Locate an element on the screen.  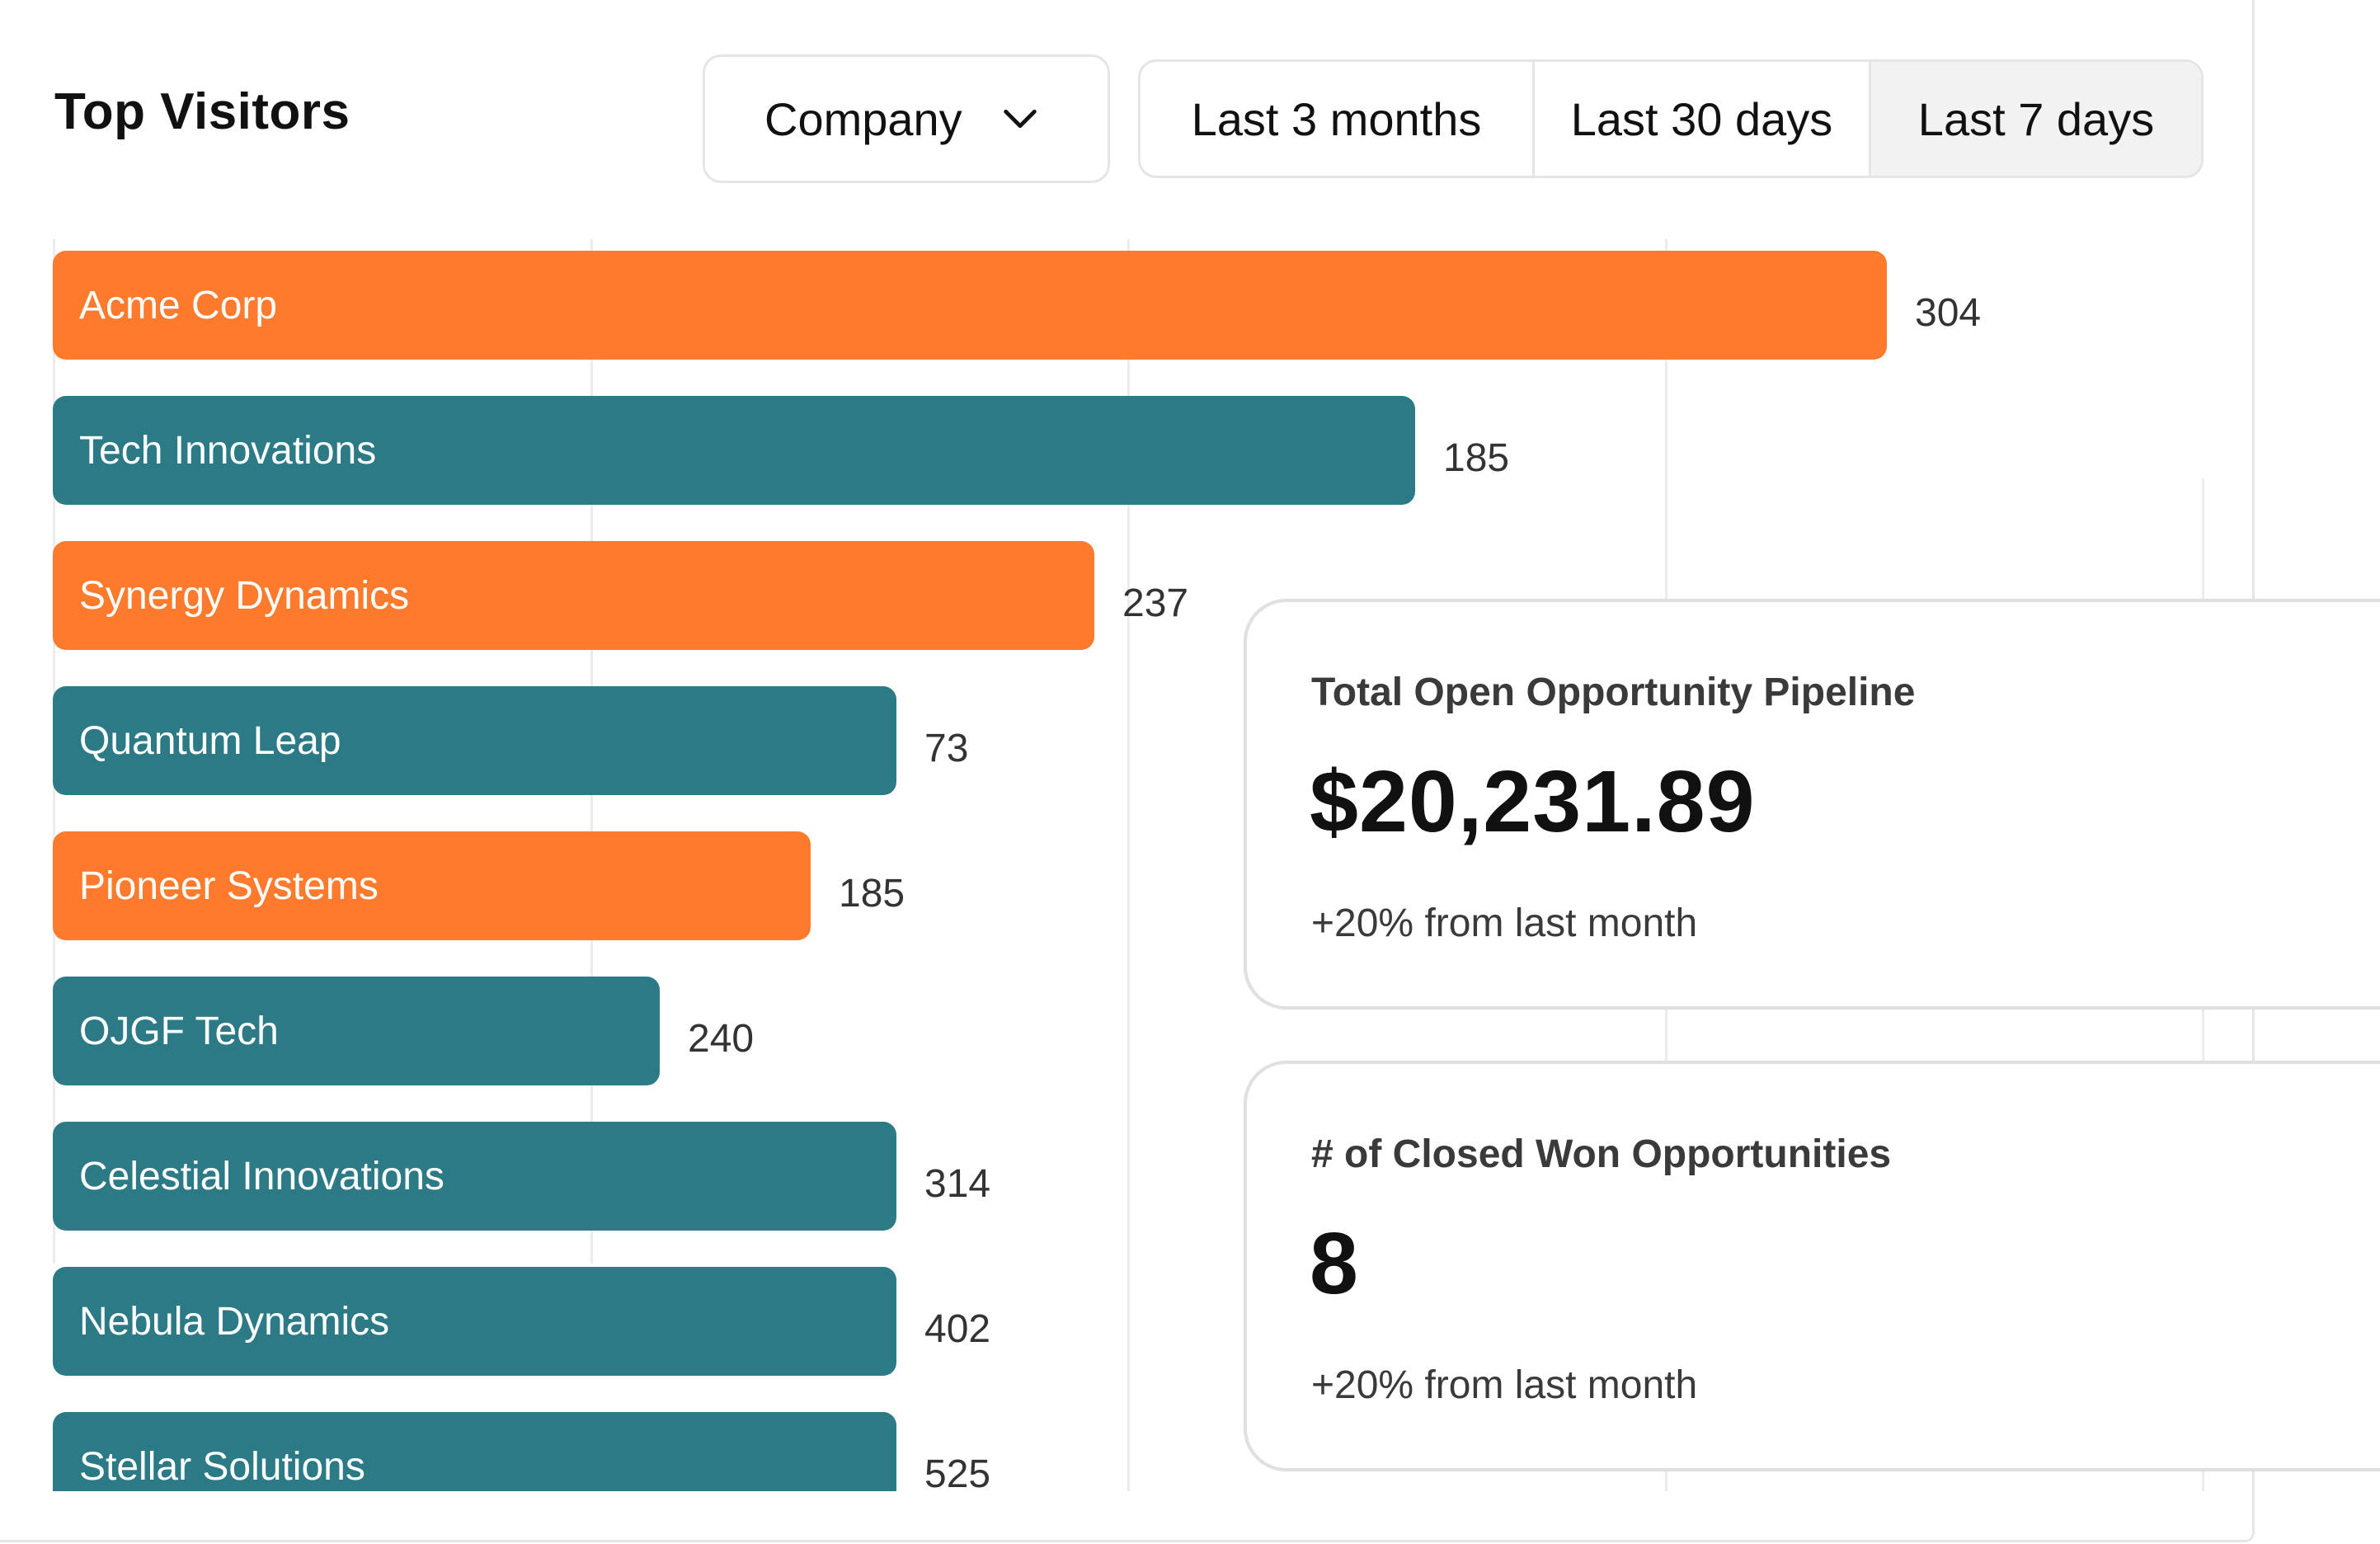
date-range-toggle: Last 3 months Last 30 days Last 7 days is located at coordinates (1671, 119).